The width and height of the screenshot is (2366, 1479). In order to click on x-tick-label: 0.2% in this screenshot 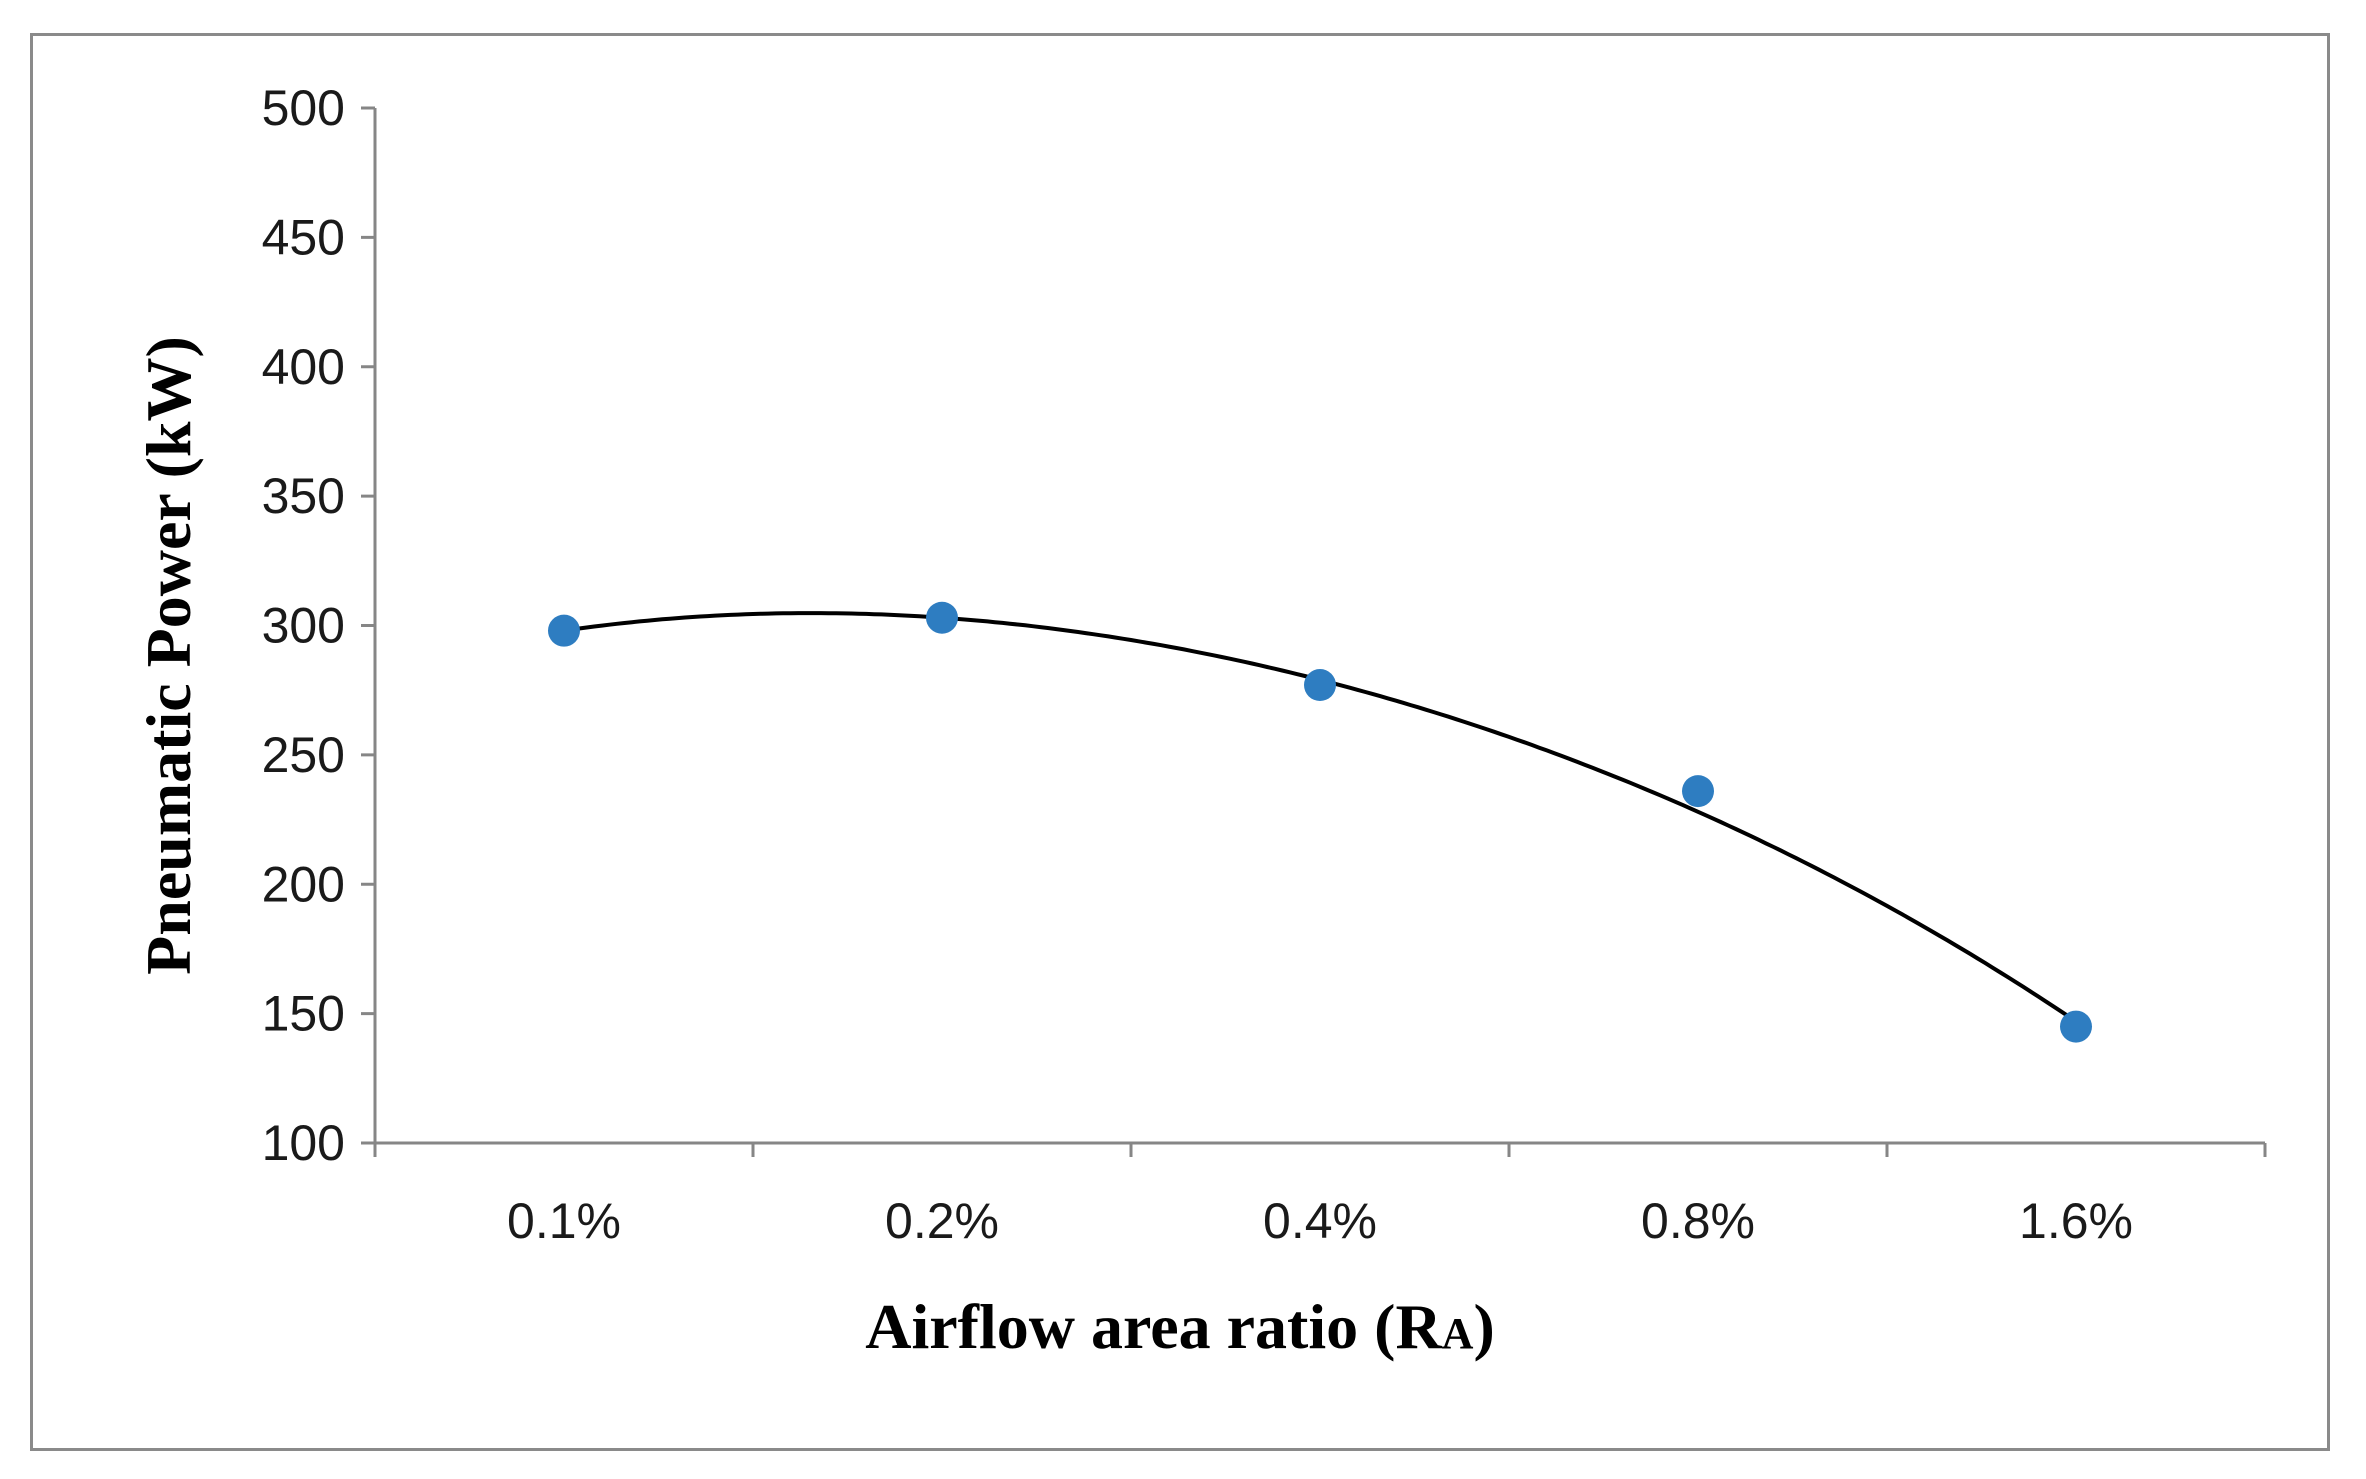, I will do `click(942, 1221)`.